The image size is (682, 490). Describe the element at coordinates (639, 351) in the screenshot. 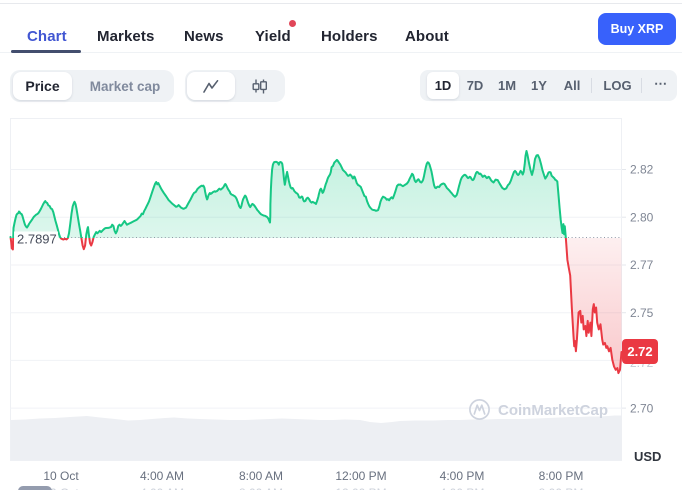

I see `svg-text: 2.72` at that location.